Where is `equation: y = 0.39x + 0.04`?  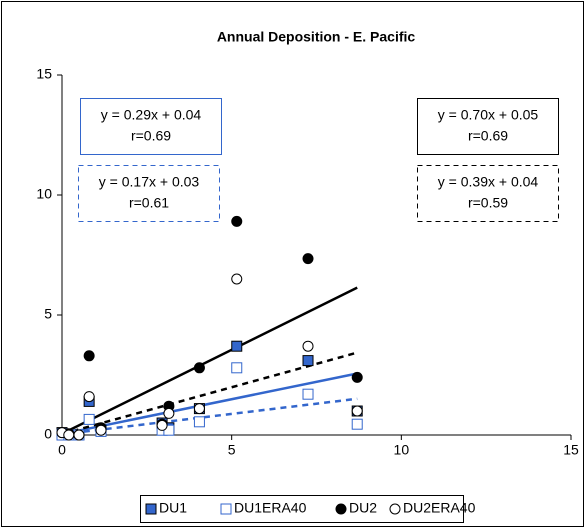 equation: y = 0.39x + 0.04 is located at coordinates (488, 182).